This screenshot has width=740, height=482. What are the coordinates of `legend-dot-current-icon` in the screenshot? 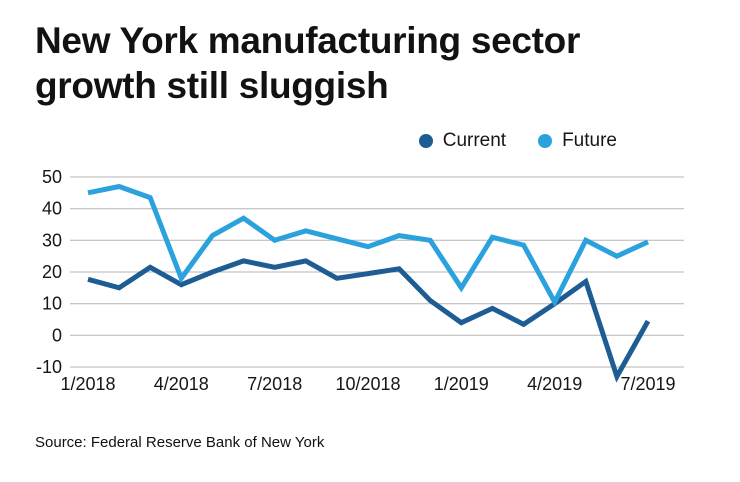 It's located at (425, 141).